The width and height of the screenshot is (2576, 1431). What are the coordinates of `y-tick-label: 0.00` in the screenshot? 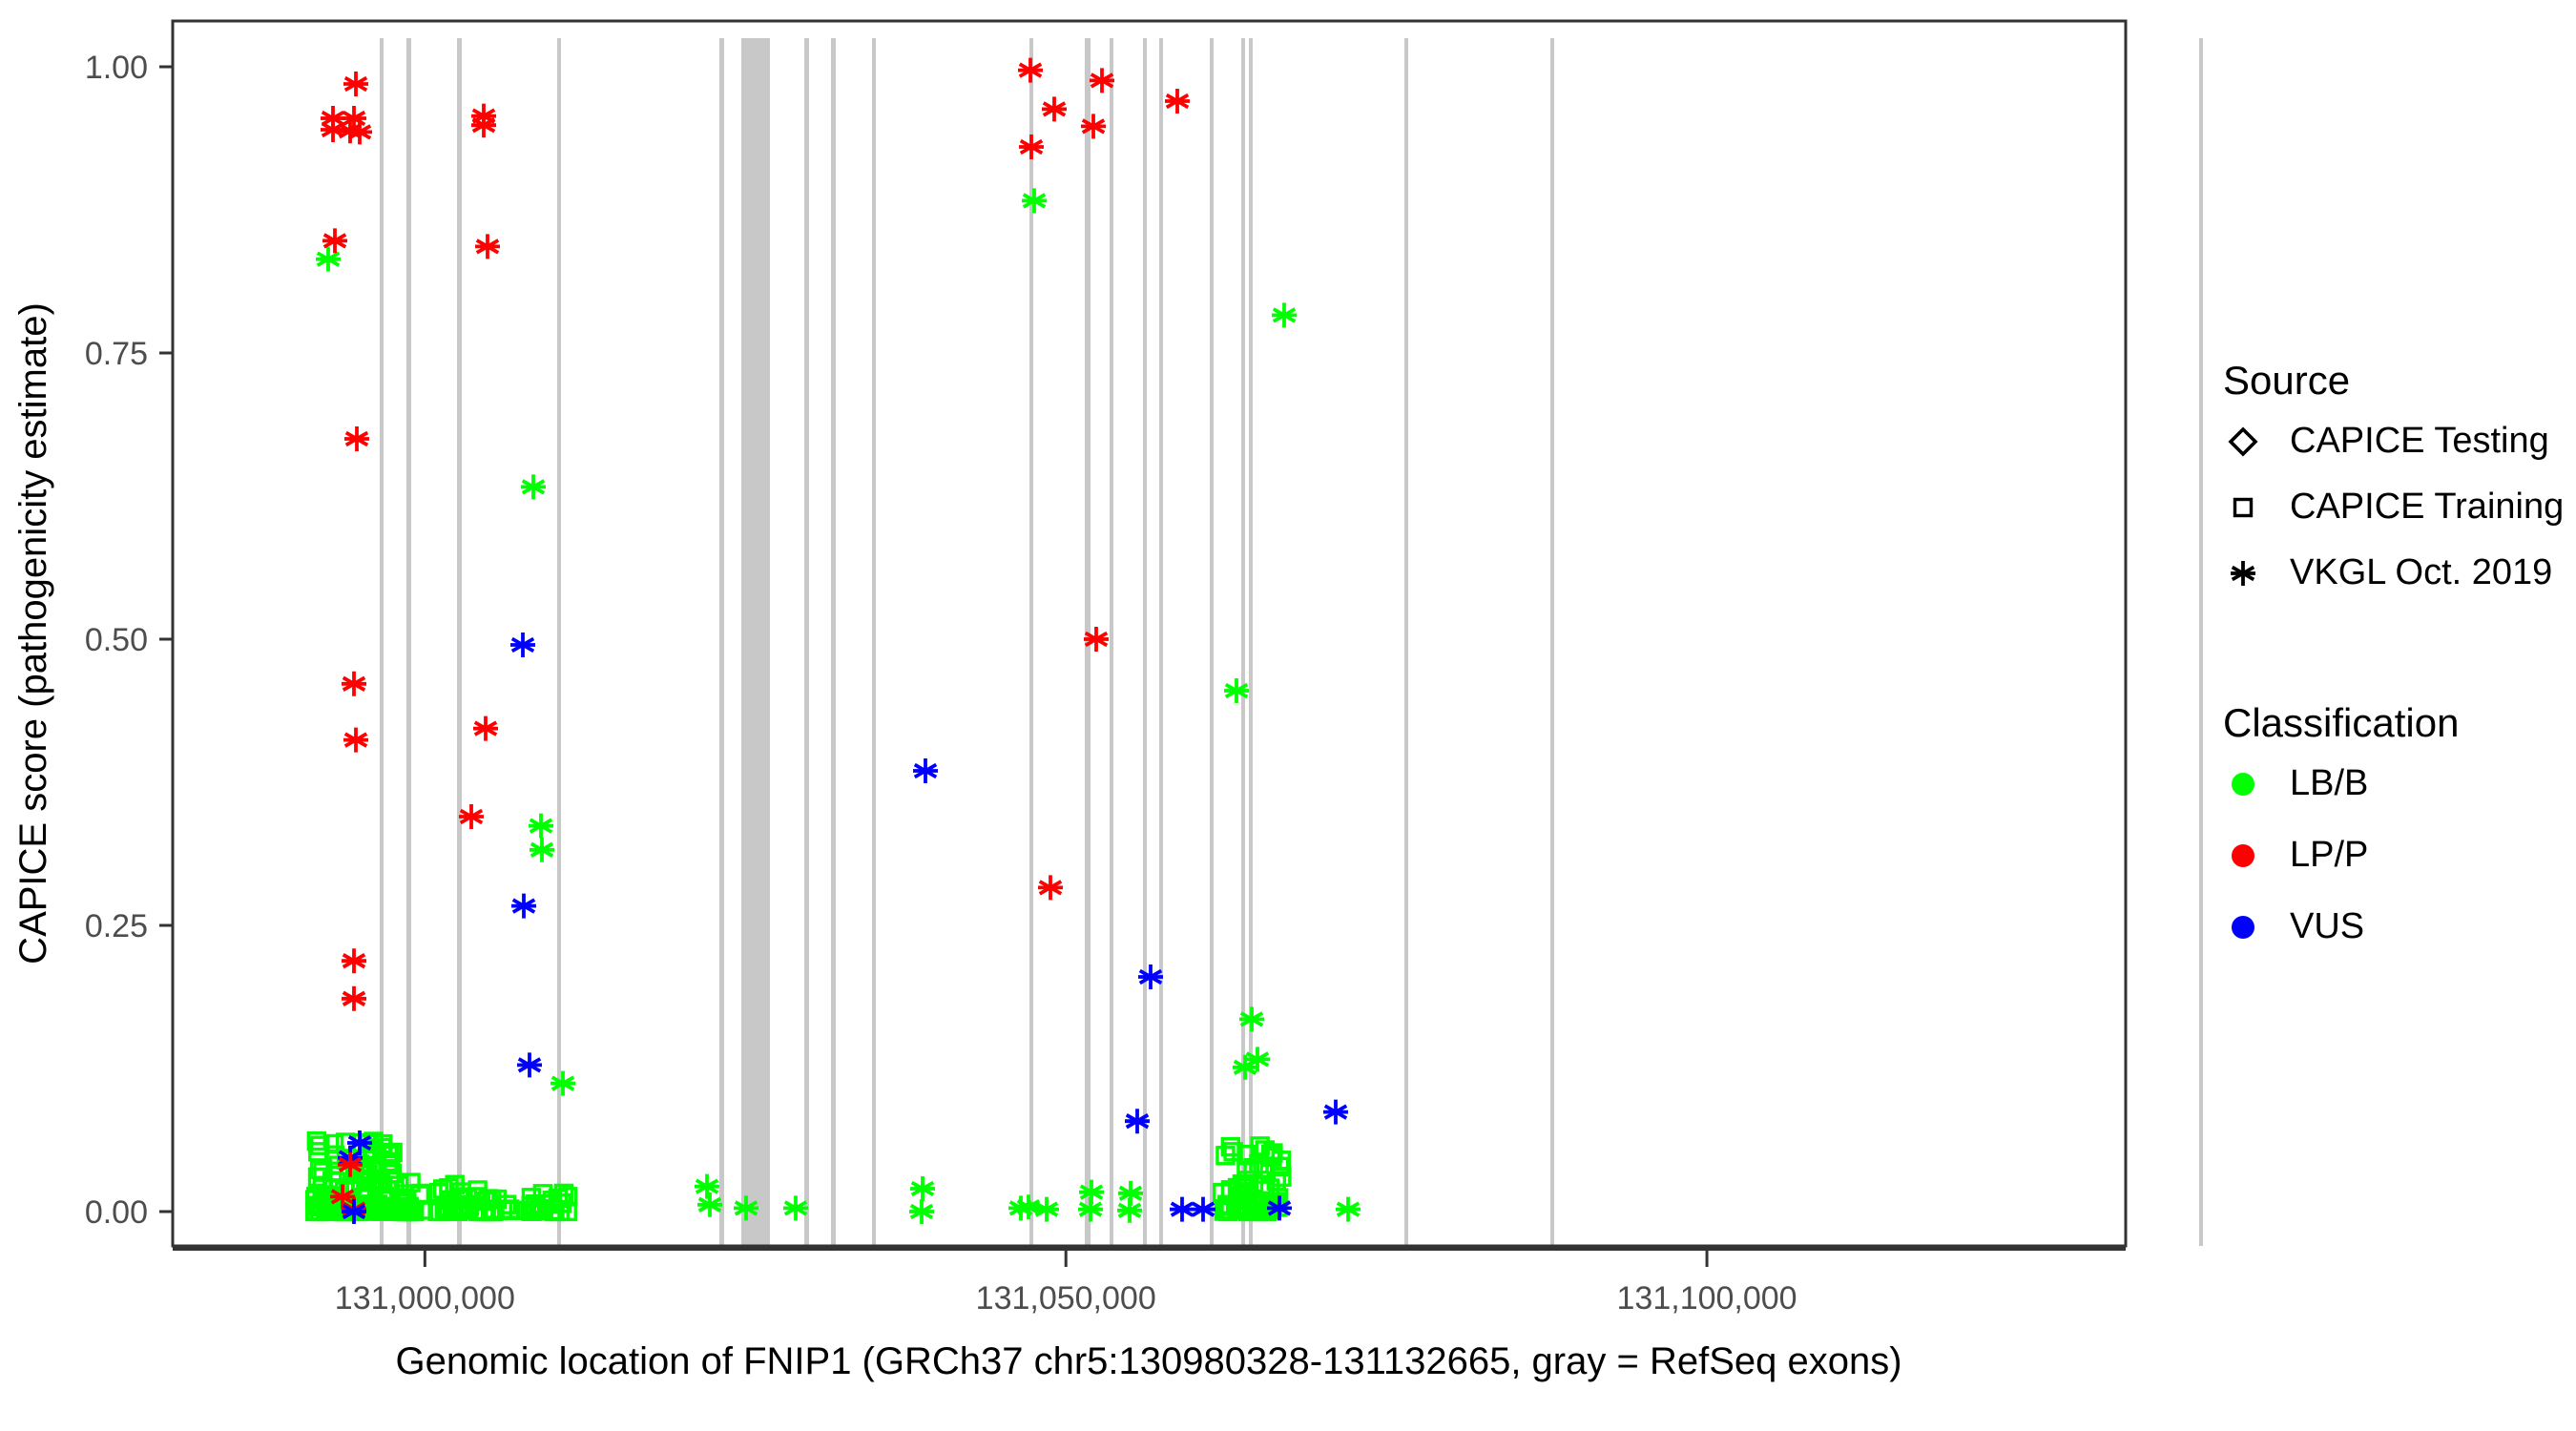 It's located at (116, 1212).